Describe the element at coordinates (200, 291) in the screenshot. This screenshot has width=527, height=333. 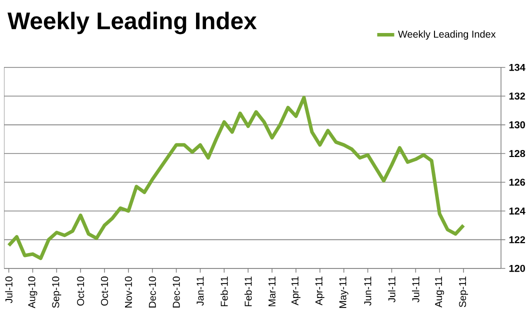
I see `x-tick-label: Jan-11` at that location.